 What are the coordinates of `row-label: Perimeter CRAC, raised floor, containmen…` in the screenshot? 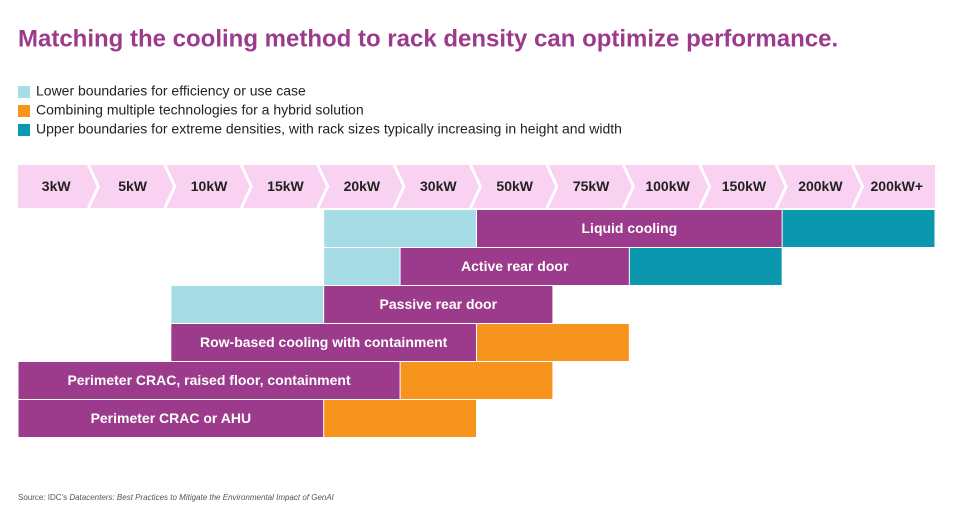 It's located at (209, 380).